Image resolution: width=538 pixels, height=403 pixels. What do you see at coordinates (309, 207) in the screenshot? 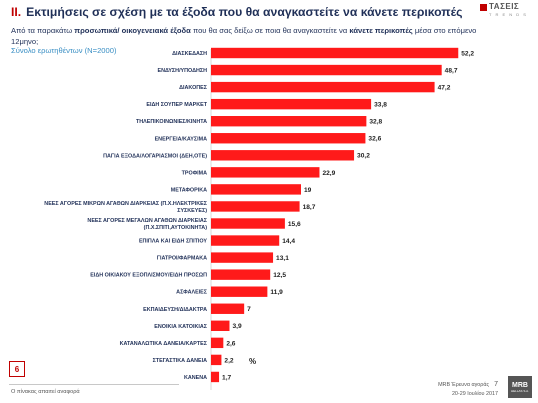
I see `value-label: 18,7` at bounding box center [309, 207].